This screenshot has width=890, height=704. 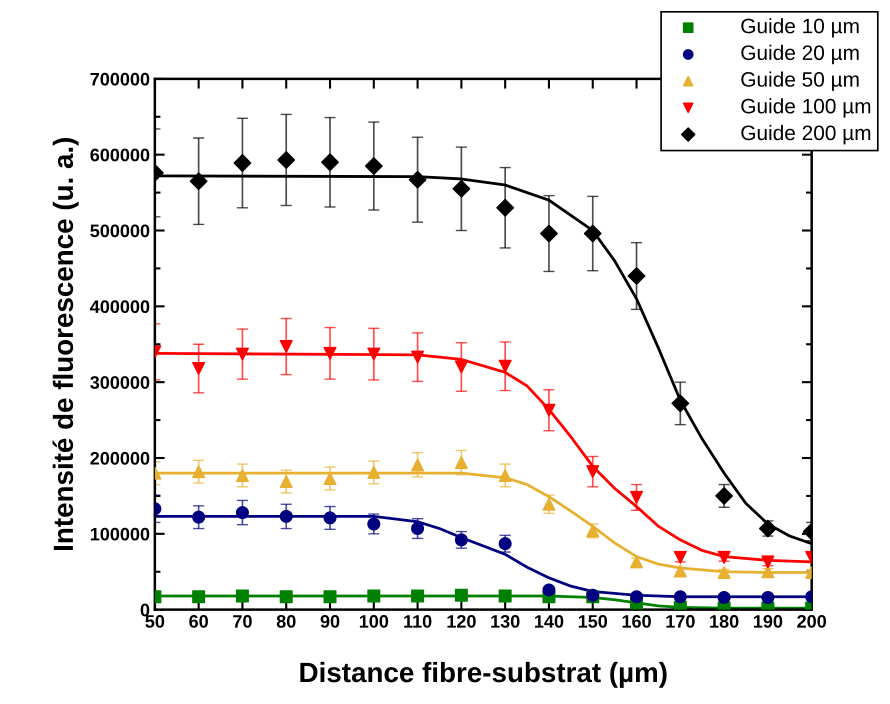 What do you see at coordinates (286, 621) in the screenshot?
I see `x-tick-label: 80` at bounding box center [286, 621].